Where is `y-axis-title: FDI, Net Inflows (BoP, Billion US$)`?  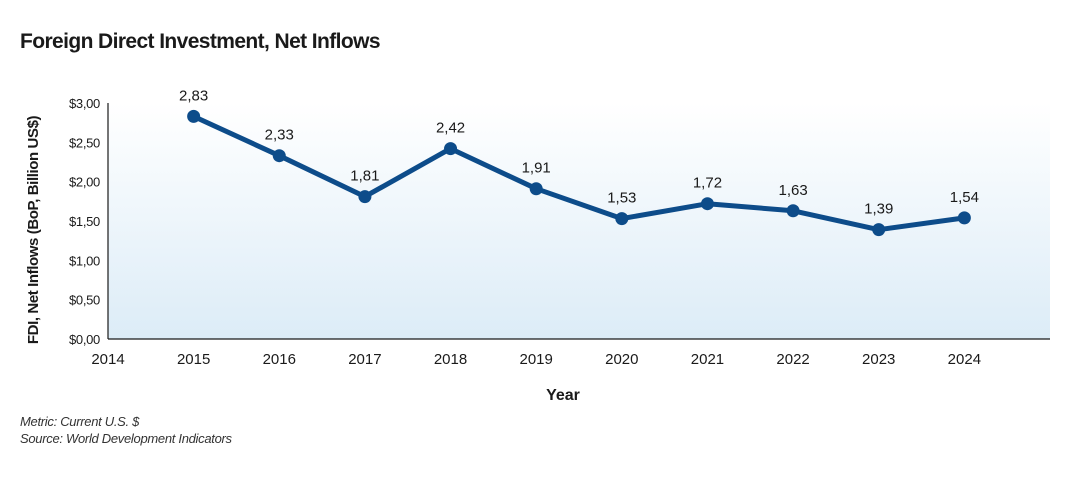 y-axis-title: FDI, Net Inflows (BoP, Billion US$) is located at coordinates (33, 229).